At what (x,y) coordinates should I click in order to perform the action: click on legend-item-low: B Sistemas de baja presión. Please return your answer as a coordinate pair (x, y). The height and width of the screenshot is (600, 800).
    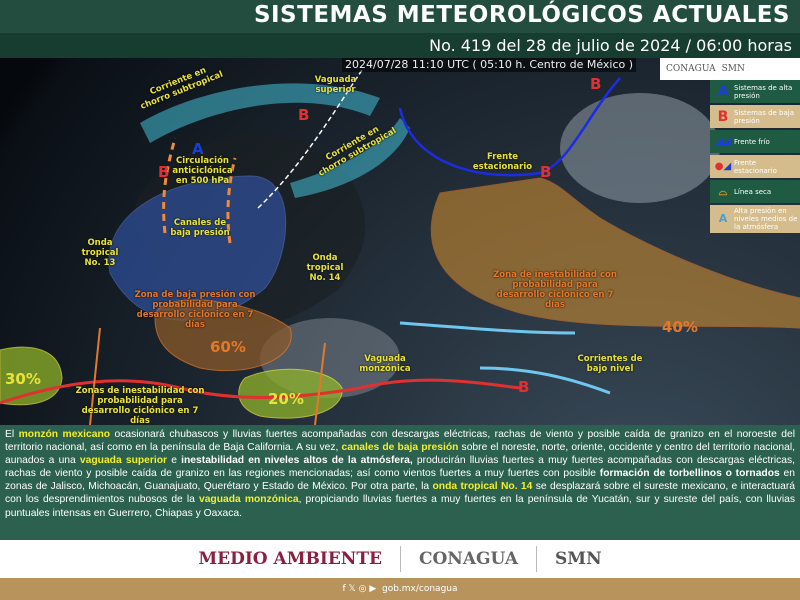
    Looking at the image, I should click on (755, 116).